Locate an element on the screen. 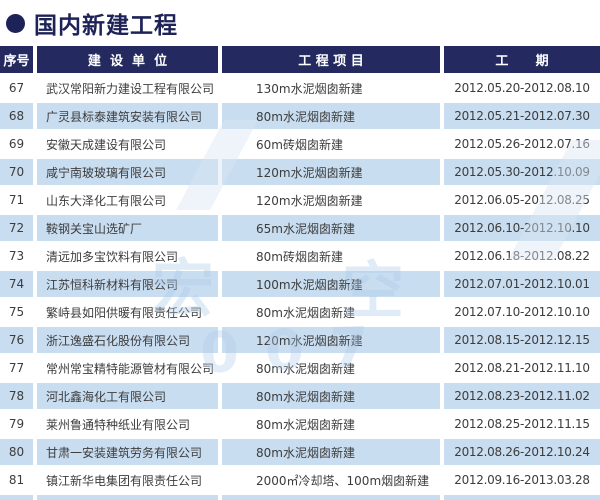 Image resolution: width=600 pixels, height=500 pixels. period-cell: 2012.05.26-2012.07.16 is located at coordinates (522, 144).